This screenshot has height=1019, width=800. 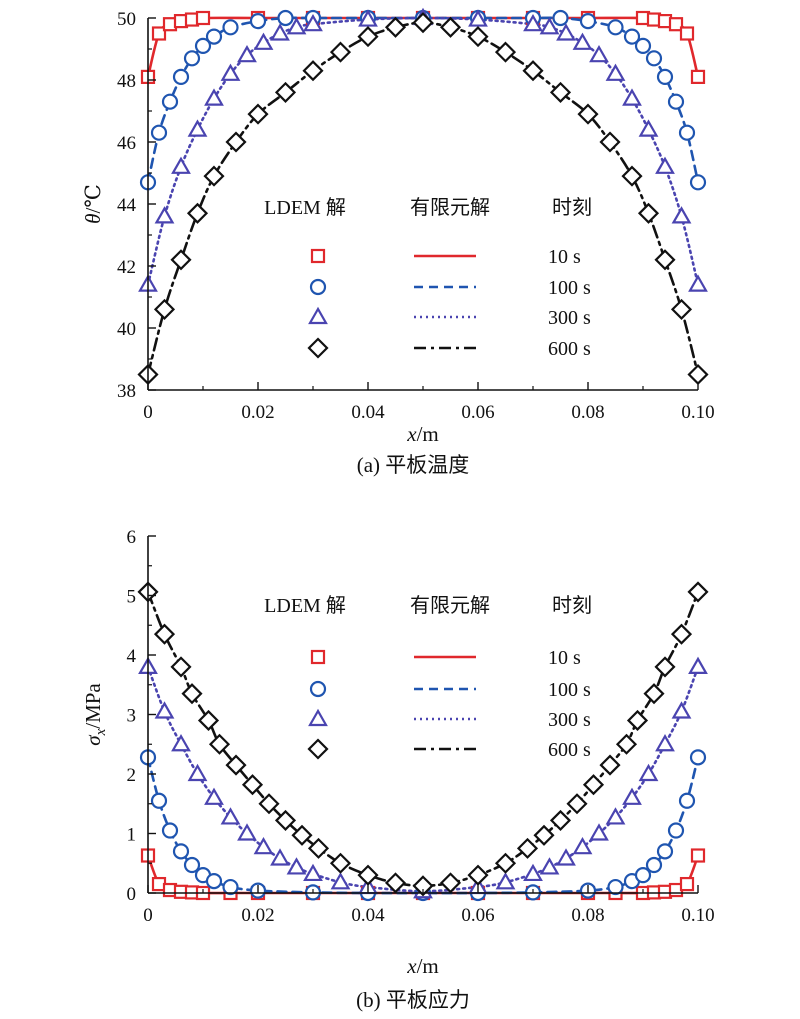 What do you see at coordinates (257, 412) in the screenshot?
I see `x-tick-label-1: 0.02` at bounding box center [257, 412].